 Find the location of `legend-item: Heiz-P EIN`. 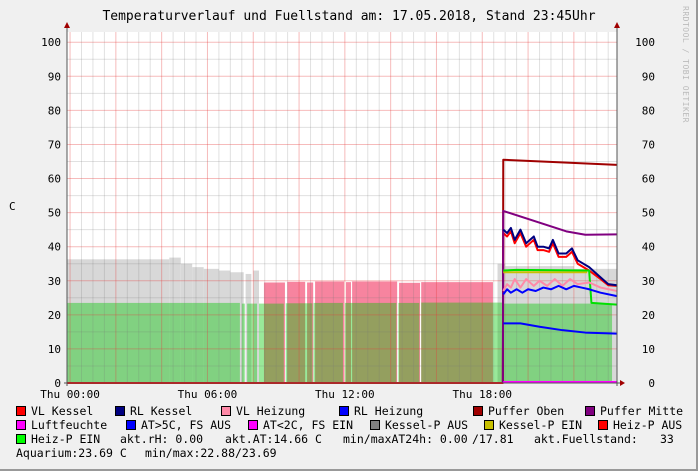

legend-item: Heiz-P EIN is located at coordinates (58, 439).